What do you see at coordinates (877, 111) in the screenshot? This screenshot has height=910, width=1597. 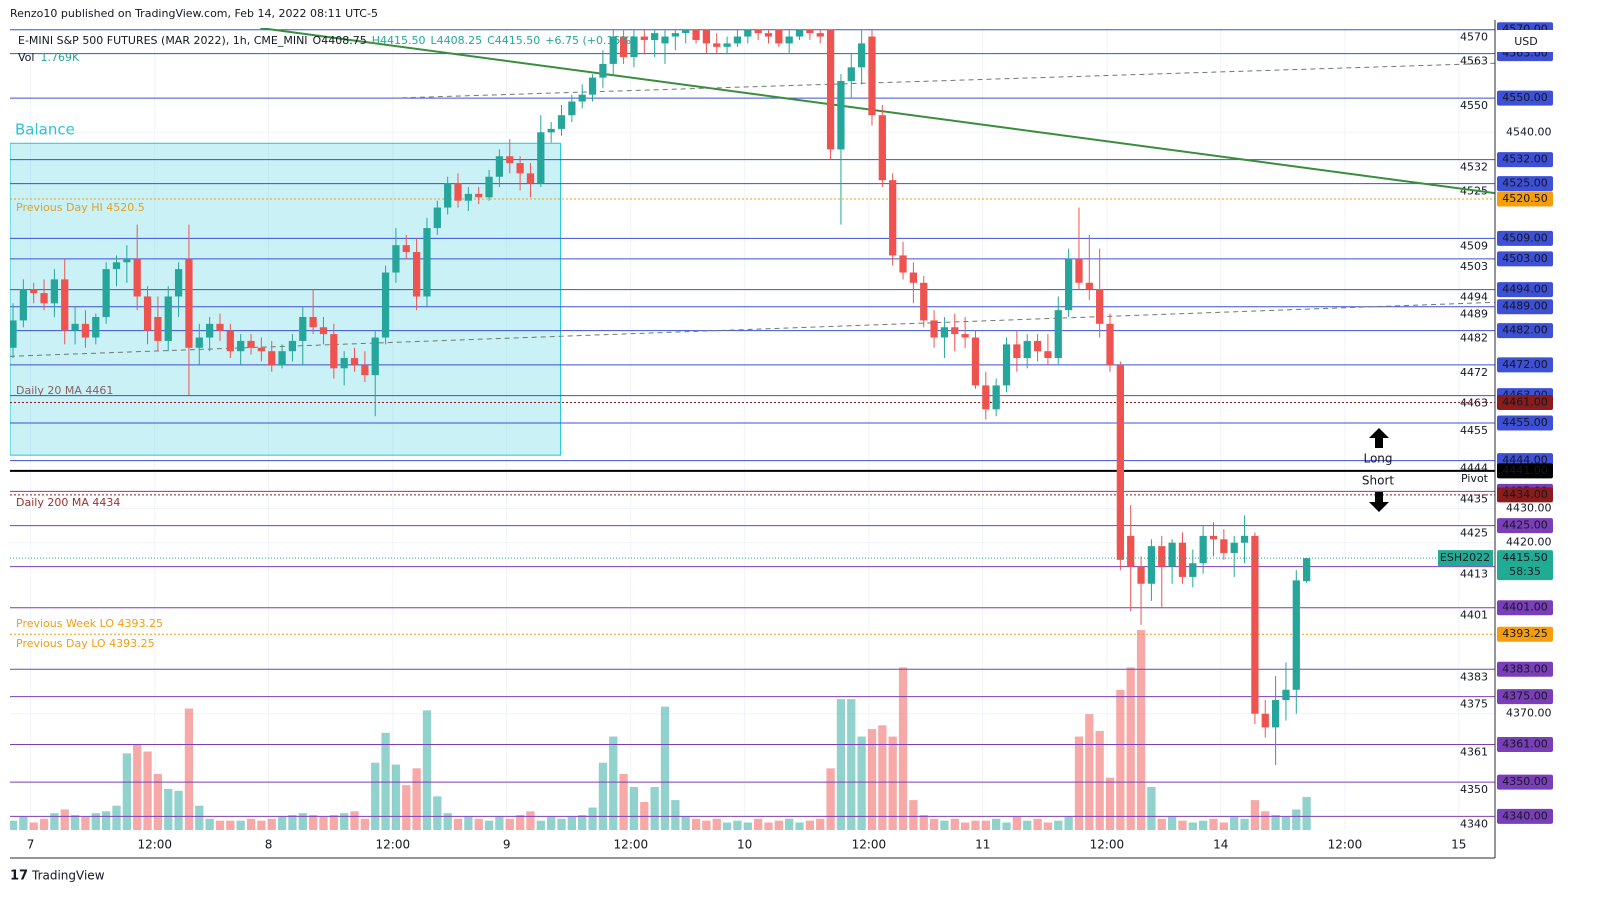 I see `trendline` at bounding box center [877, 111].